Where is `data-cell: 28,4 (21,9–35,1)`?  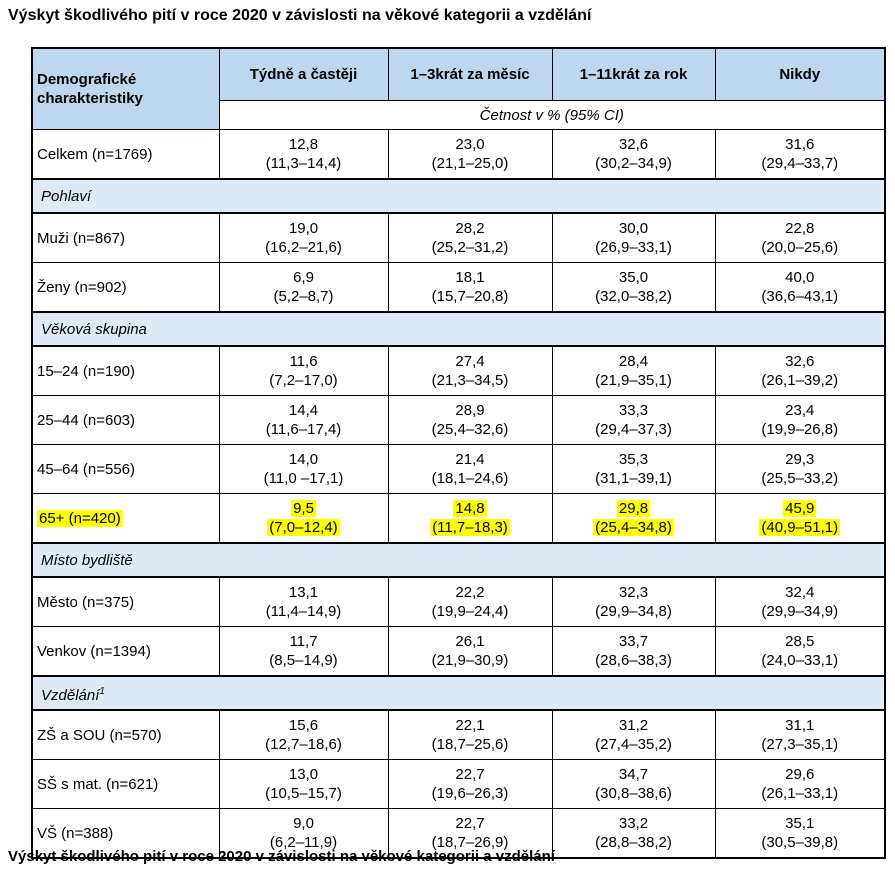
data-cell: 28,4 (21,9–35,1) is located at coordinates (633, 370).